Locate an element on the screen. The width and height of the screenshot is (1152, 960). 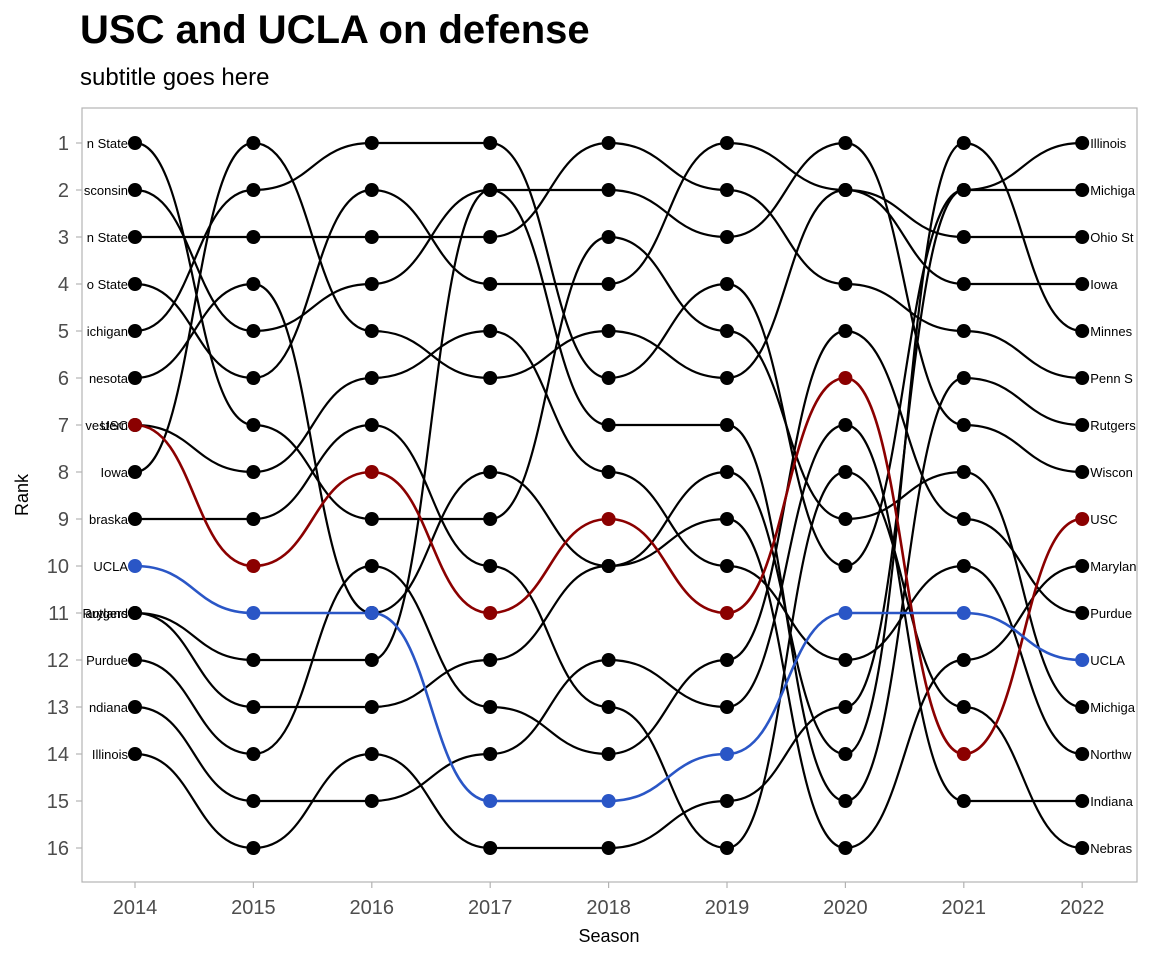
point-northwestern-2016 is located at coordinates (371, 378).